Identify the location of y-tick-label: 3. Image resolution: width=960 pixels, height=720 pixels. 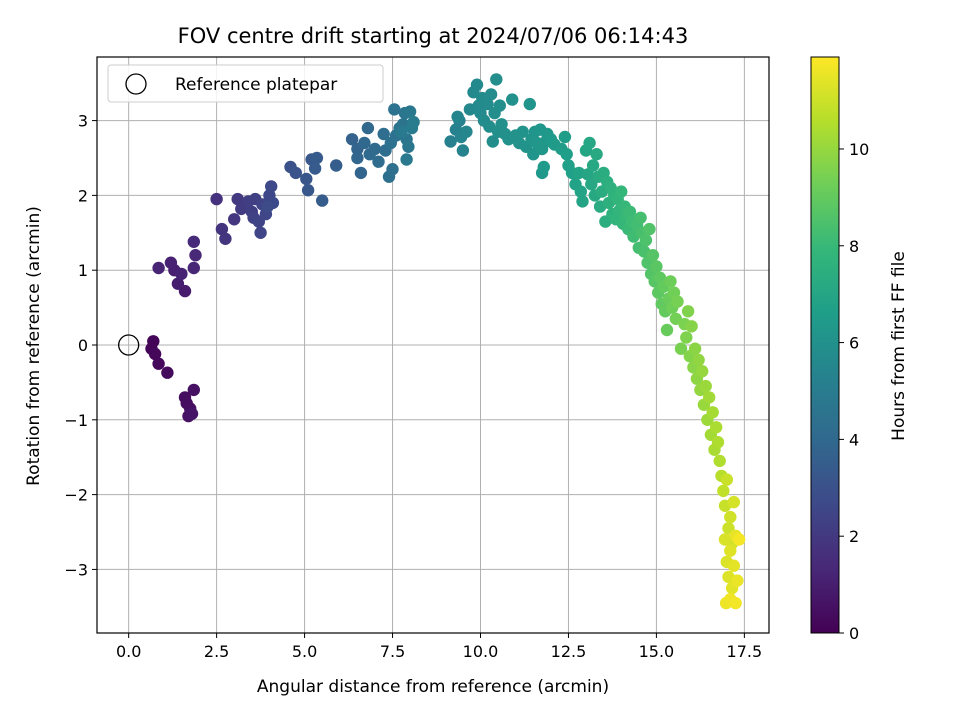
(83, 121).